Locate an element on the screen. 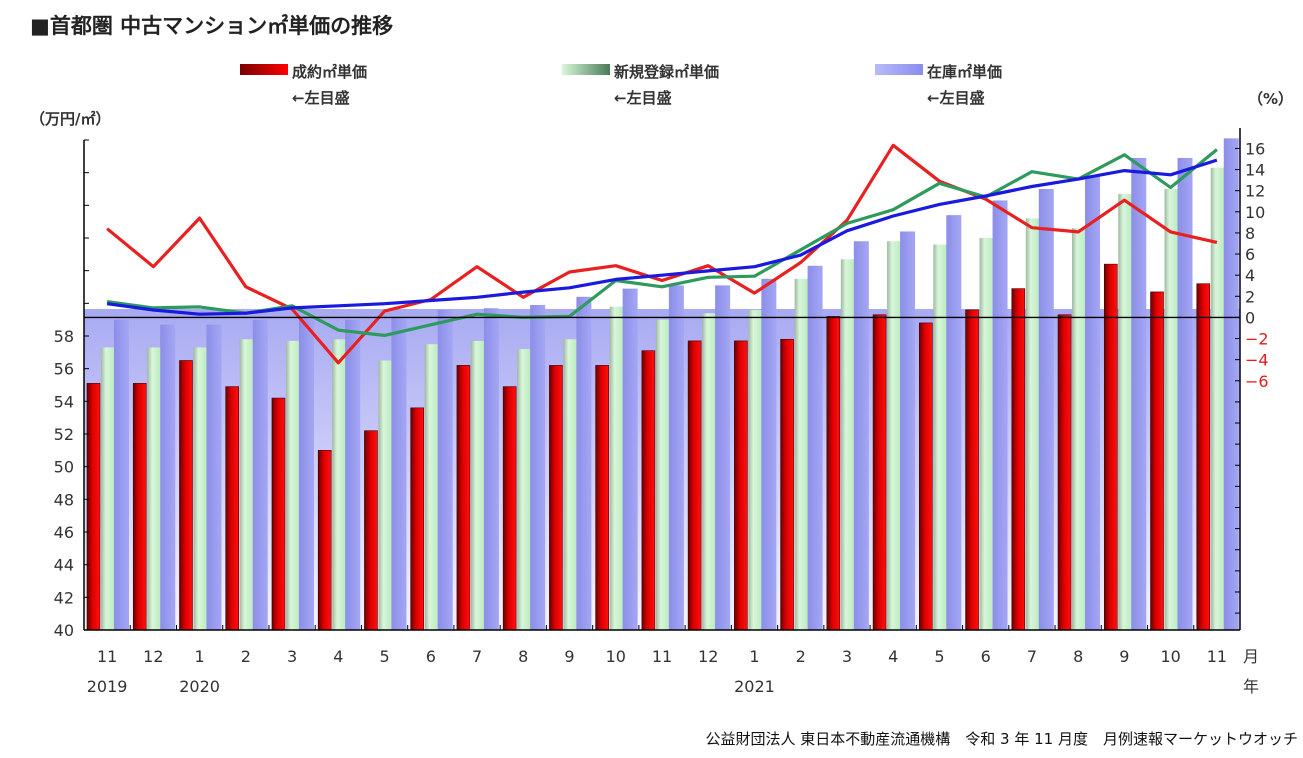 The image size is (1303, 758). legend-swatch-inventory is located at coordinates (899, 69).